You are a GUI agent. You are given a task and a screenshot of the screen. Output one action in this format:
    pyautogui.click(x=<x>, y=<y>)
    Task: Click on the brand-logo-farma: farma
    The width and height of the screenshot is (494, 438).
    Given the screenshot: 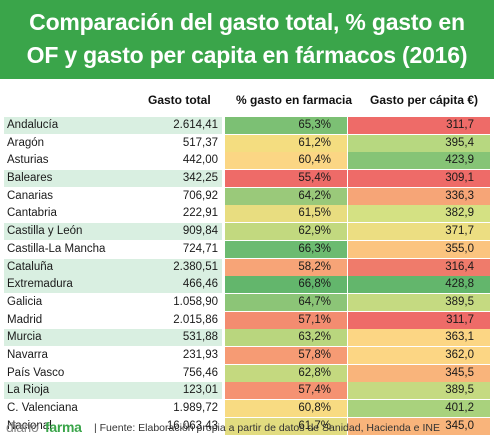 What is the action you would take?
    pyautogui.click(x=63, y=427)
    